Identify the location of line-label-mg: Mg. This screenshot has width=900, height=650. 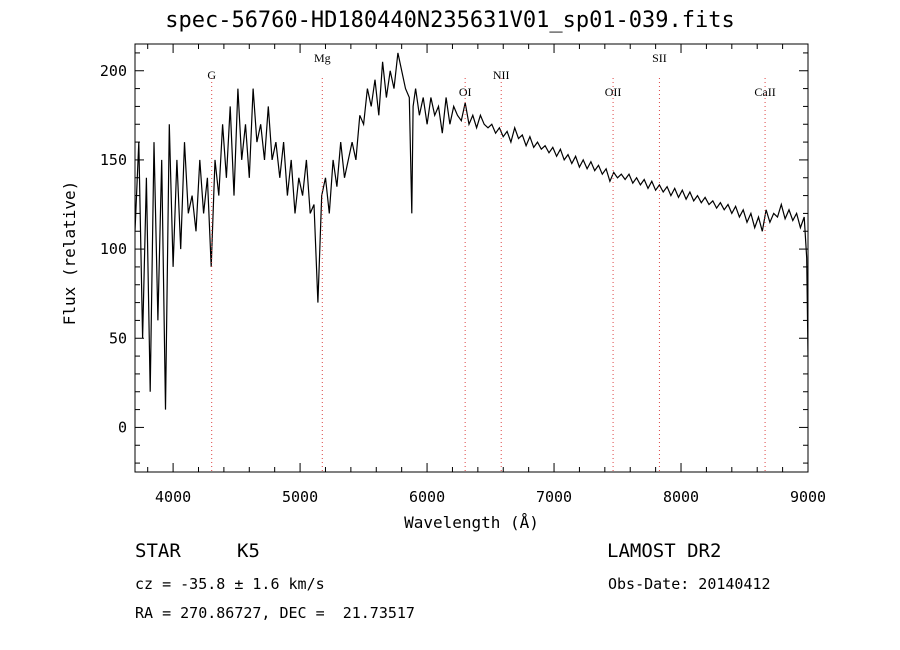
(322, 58).